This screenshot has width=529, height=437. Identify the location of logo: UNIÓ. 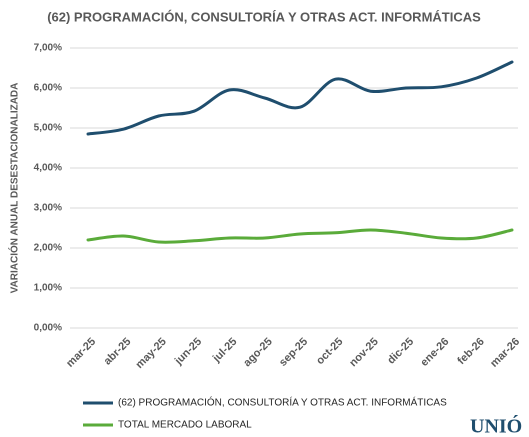
(496, 425).